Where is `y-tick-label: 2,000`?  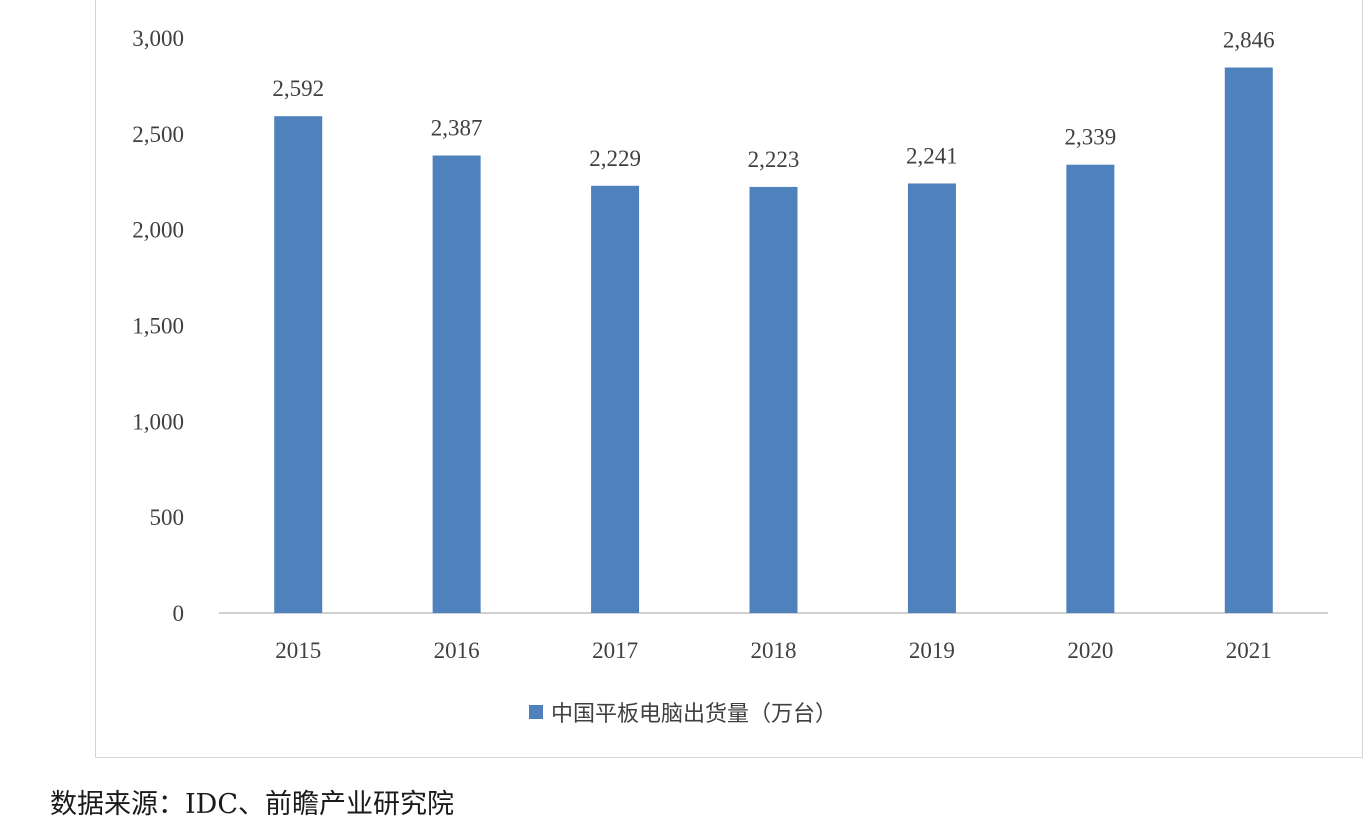 y-tick-label: 2,000 is located at coordinates (158, 230).